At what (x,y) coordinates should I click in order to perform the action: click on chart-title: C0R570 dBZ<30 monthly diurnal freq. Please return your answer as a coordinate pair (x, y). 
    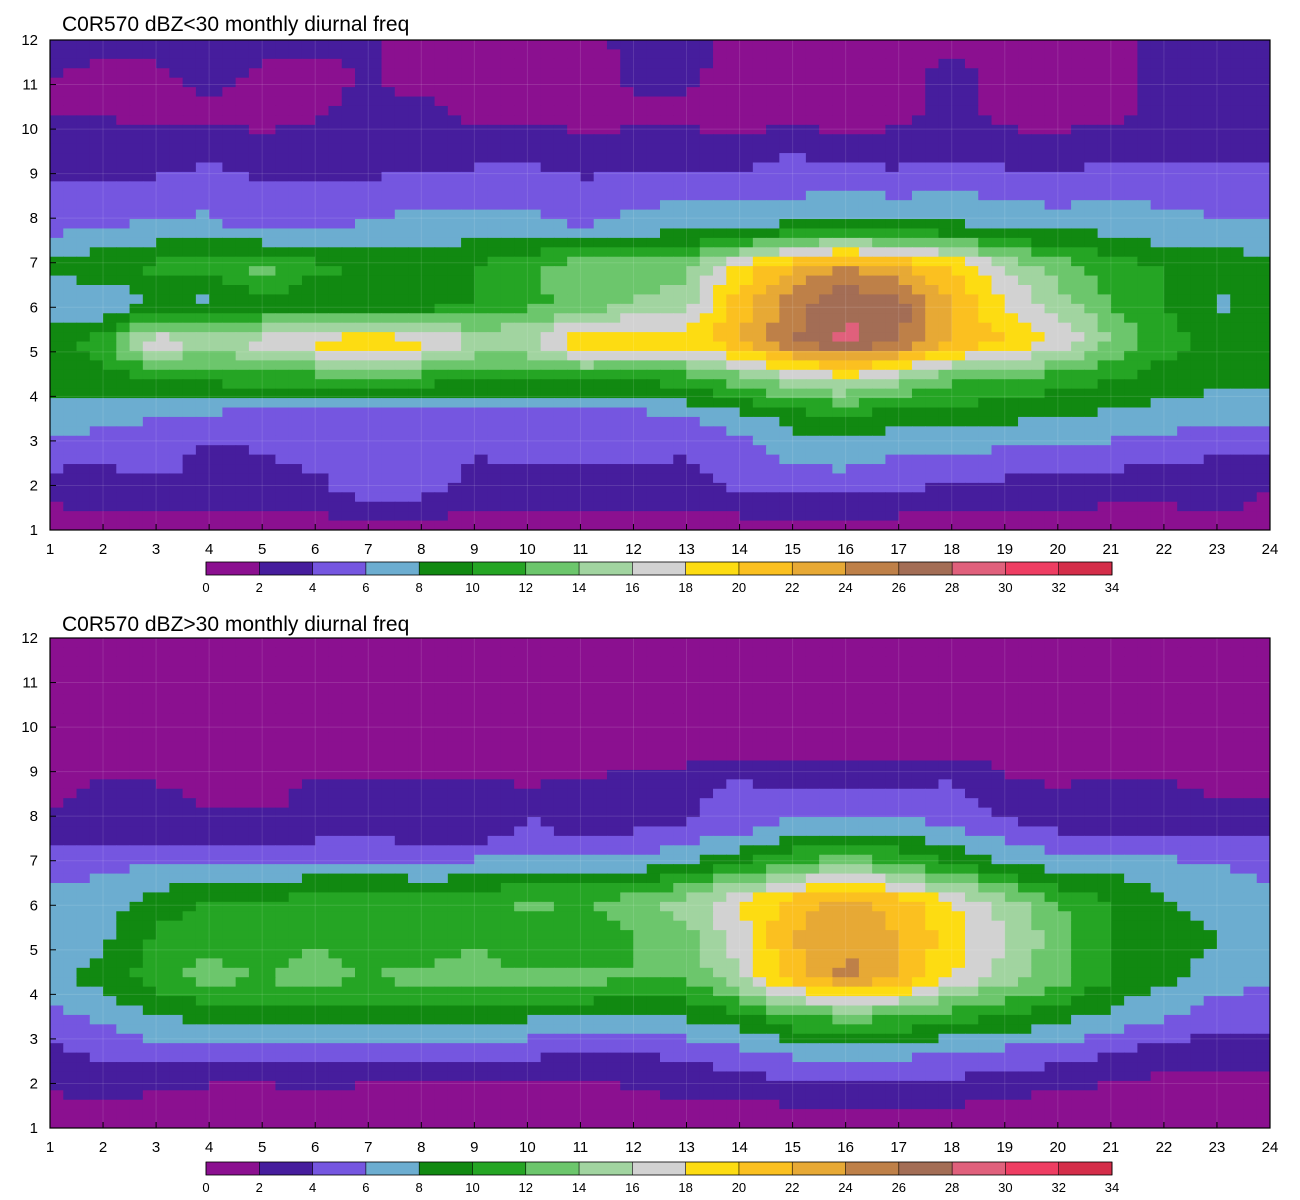
    Looking at the image, I should click on (235, 24).